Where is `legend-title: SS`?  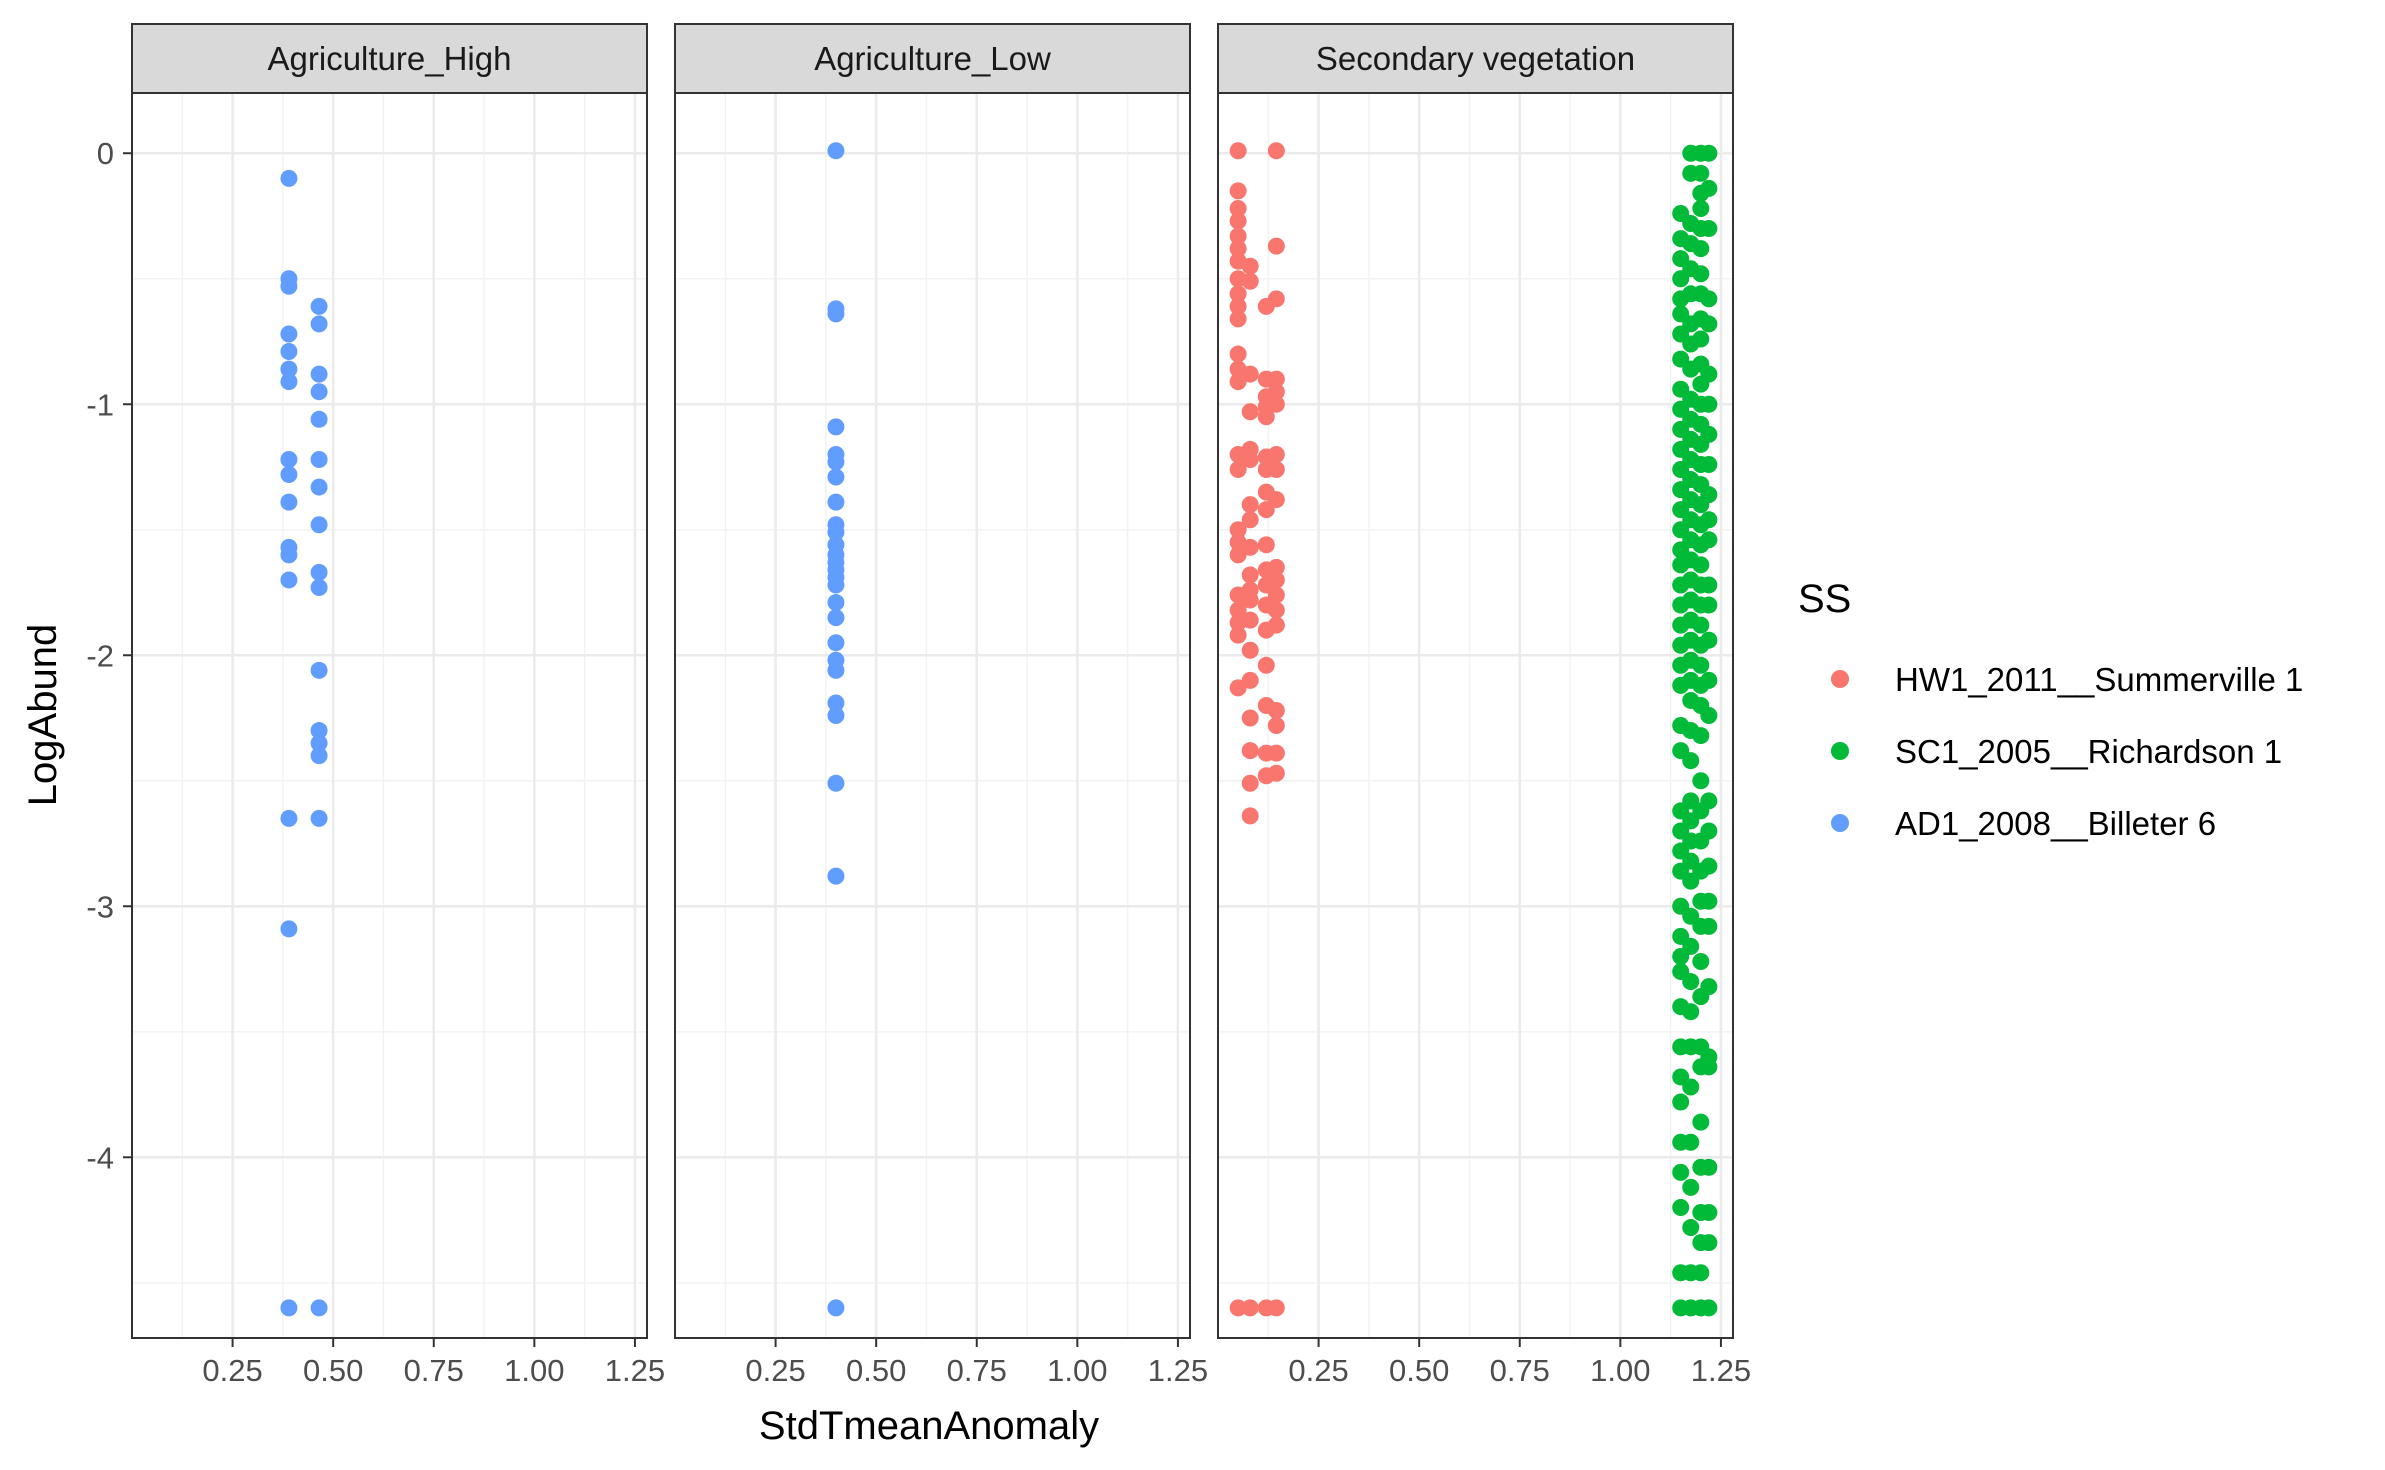
legend-title: SS is located at coordinates (1824, 599).